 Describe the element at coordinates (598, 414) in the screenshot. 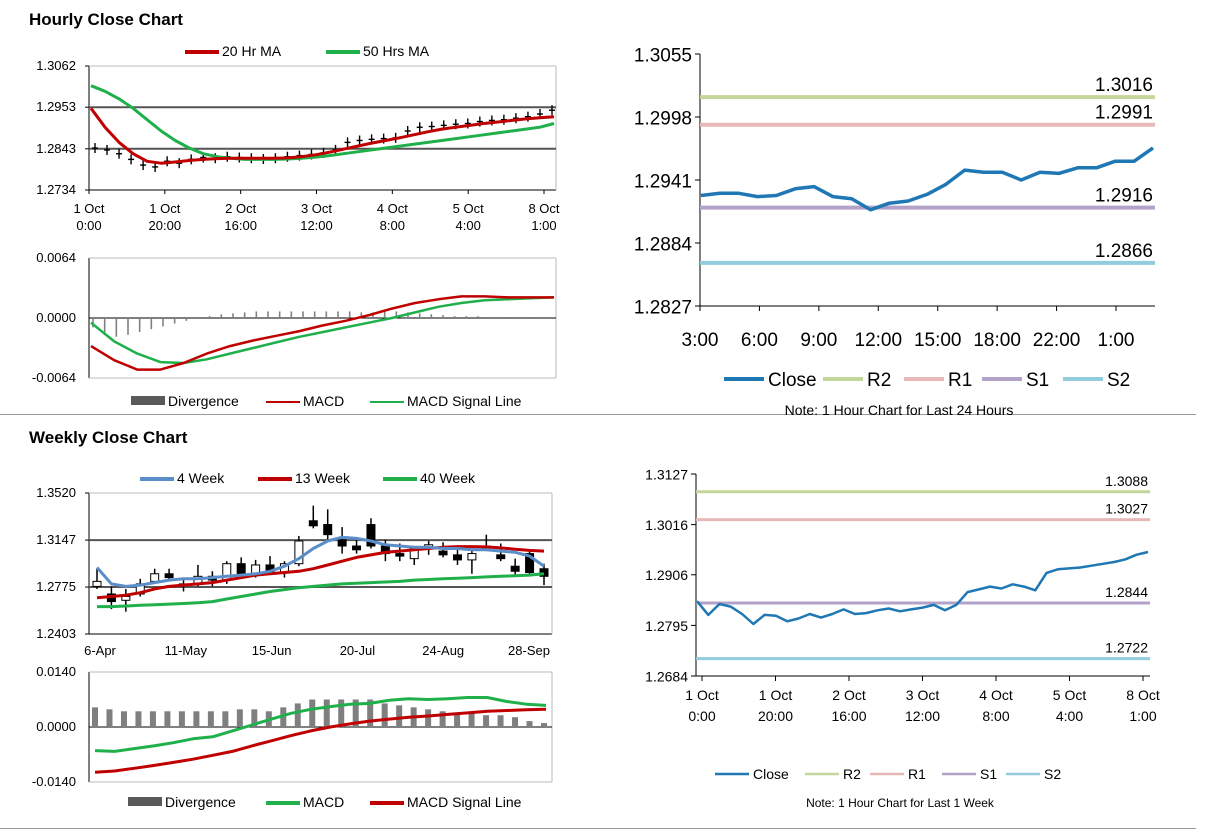

I see `section-divider` at that location.